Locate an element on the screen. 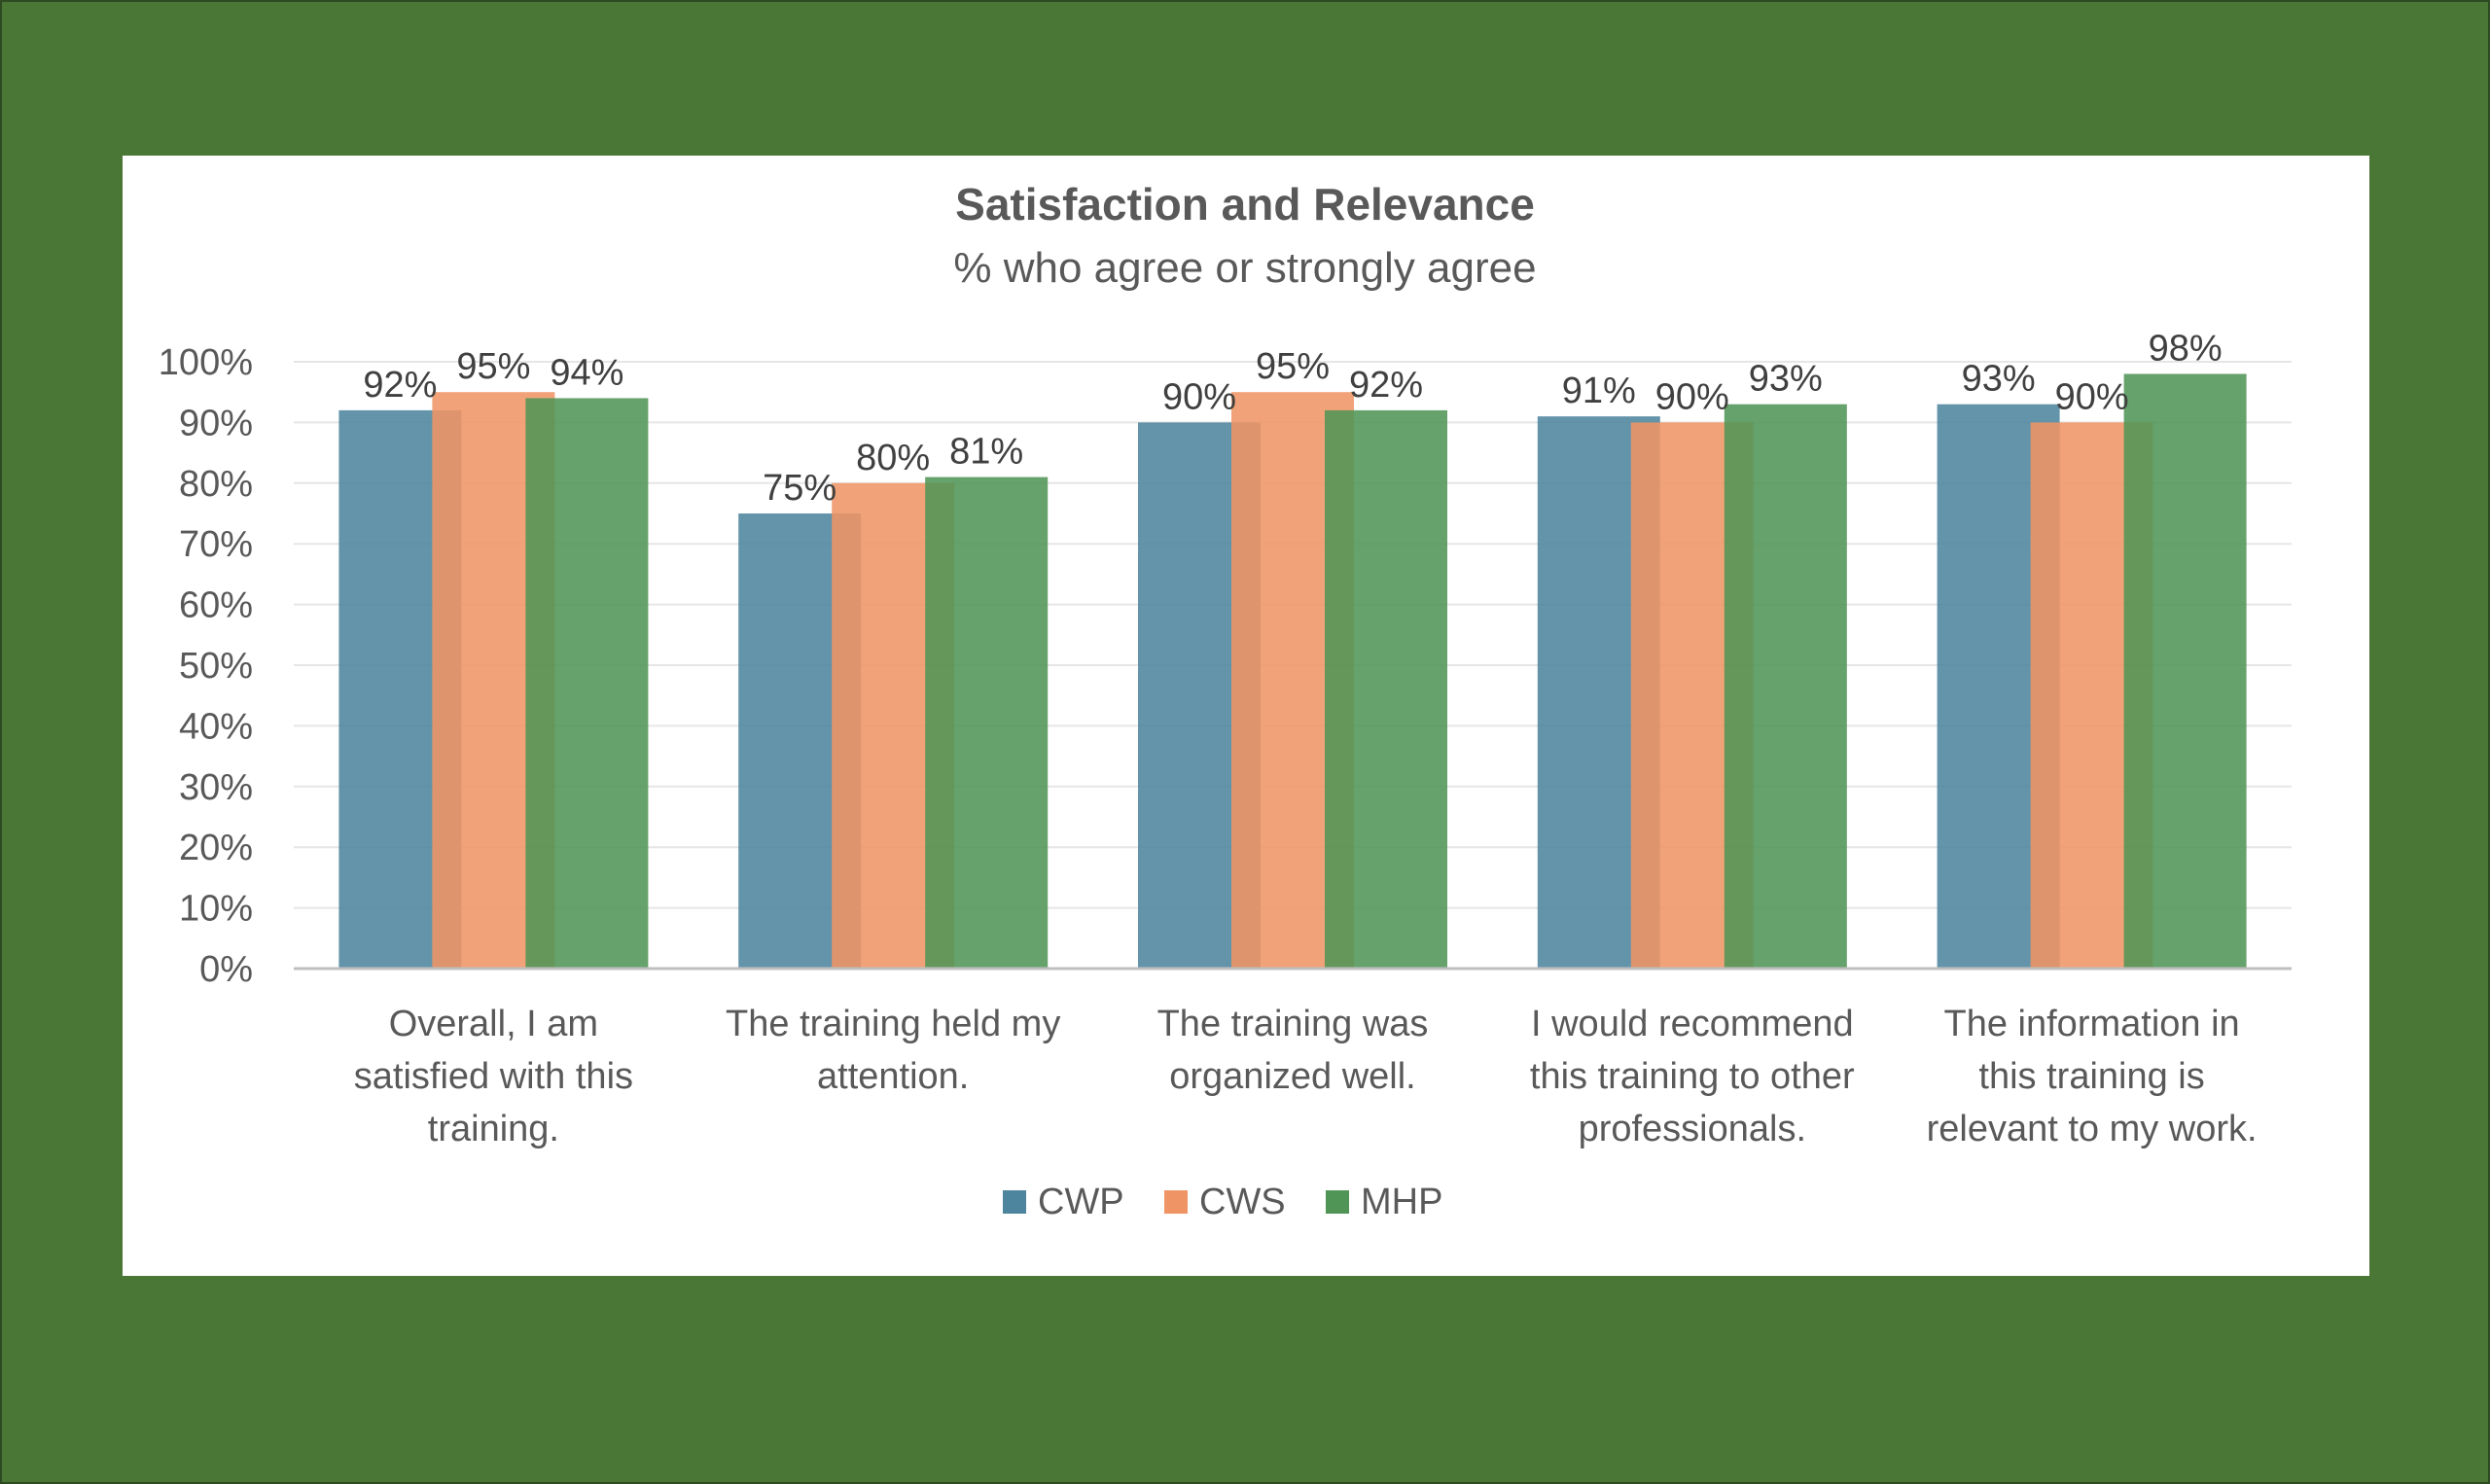 The width and height of the screenshot is (2490, 1484). legend-swatch-cwp is located at coordinates (1014, 1202).